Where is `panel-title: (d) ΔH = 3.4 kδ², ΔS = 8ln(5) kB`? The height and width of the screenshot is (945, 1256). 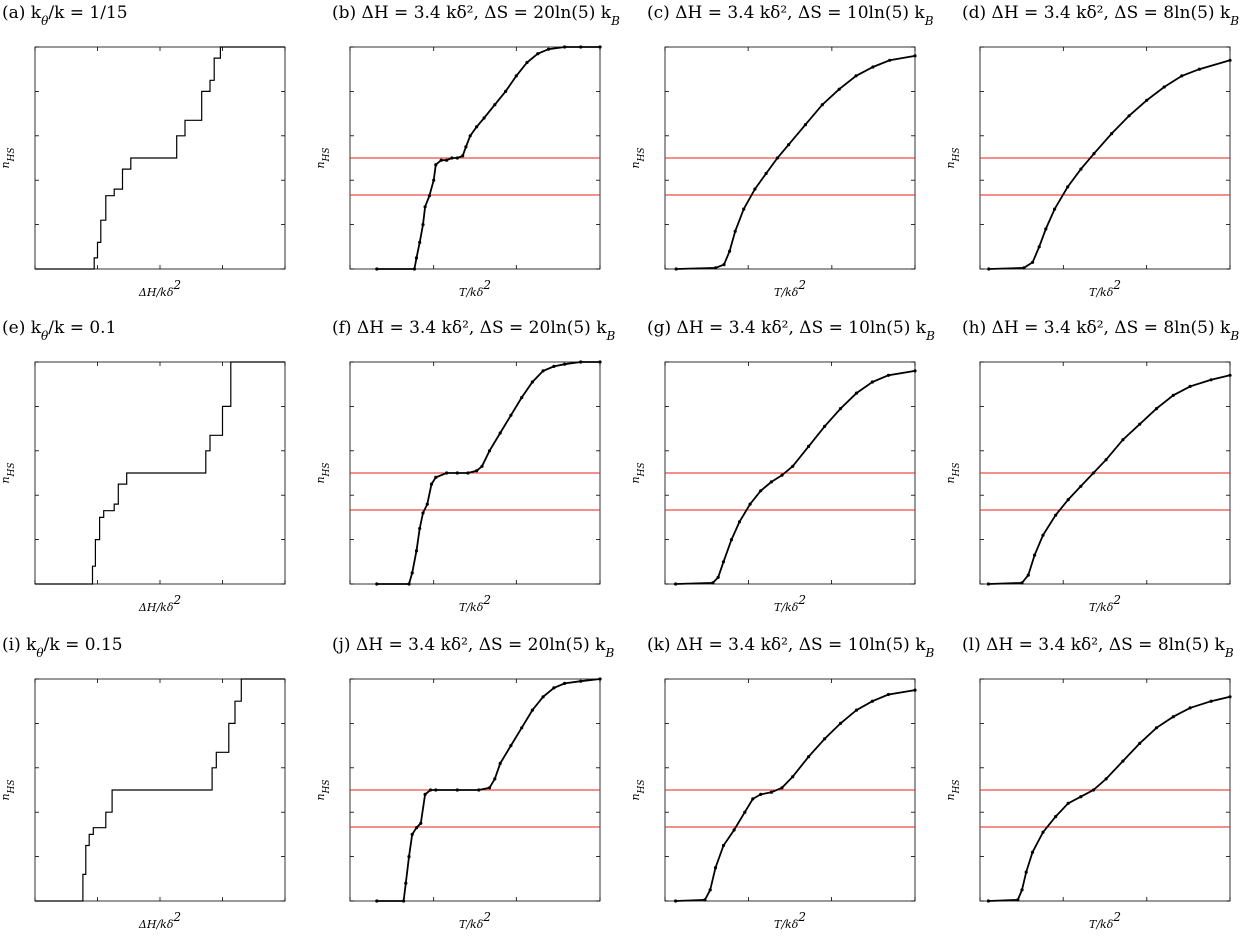
panel-title: (d) ΔH = 3.4 kδ², ΔS = 8ln(5) kB is located at coordinates (1100, 15).